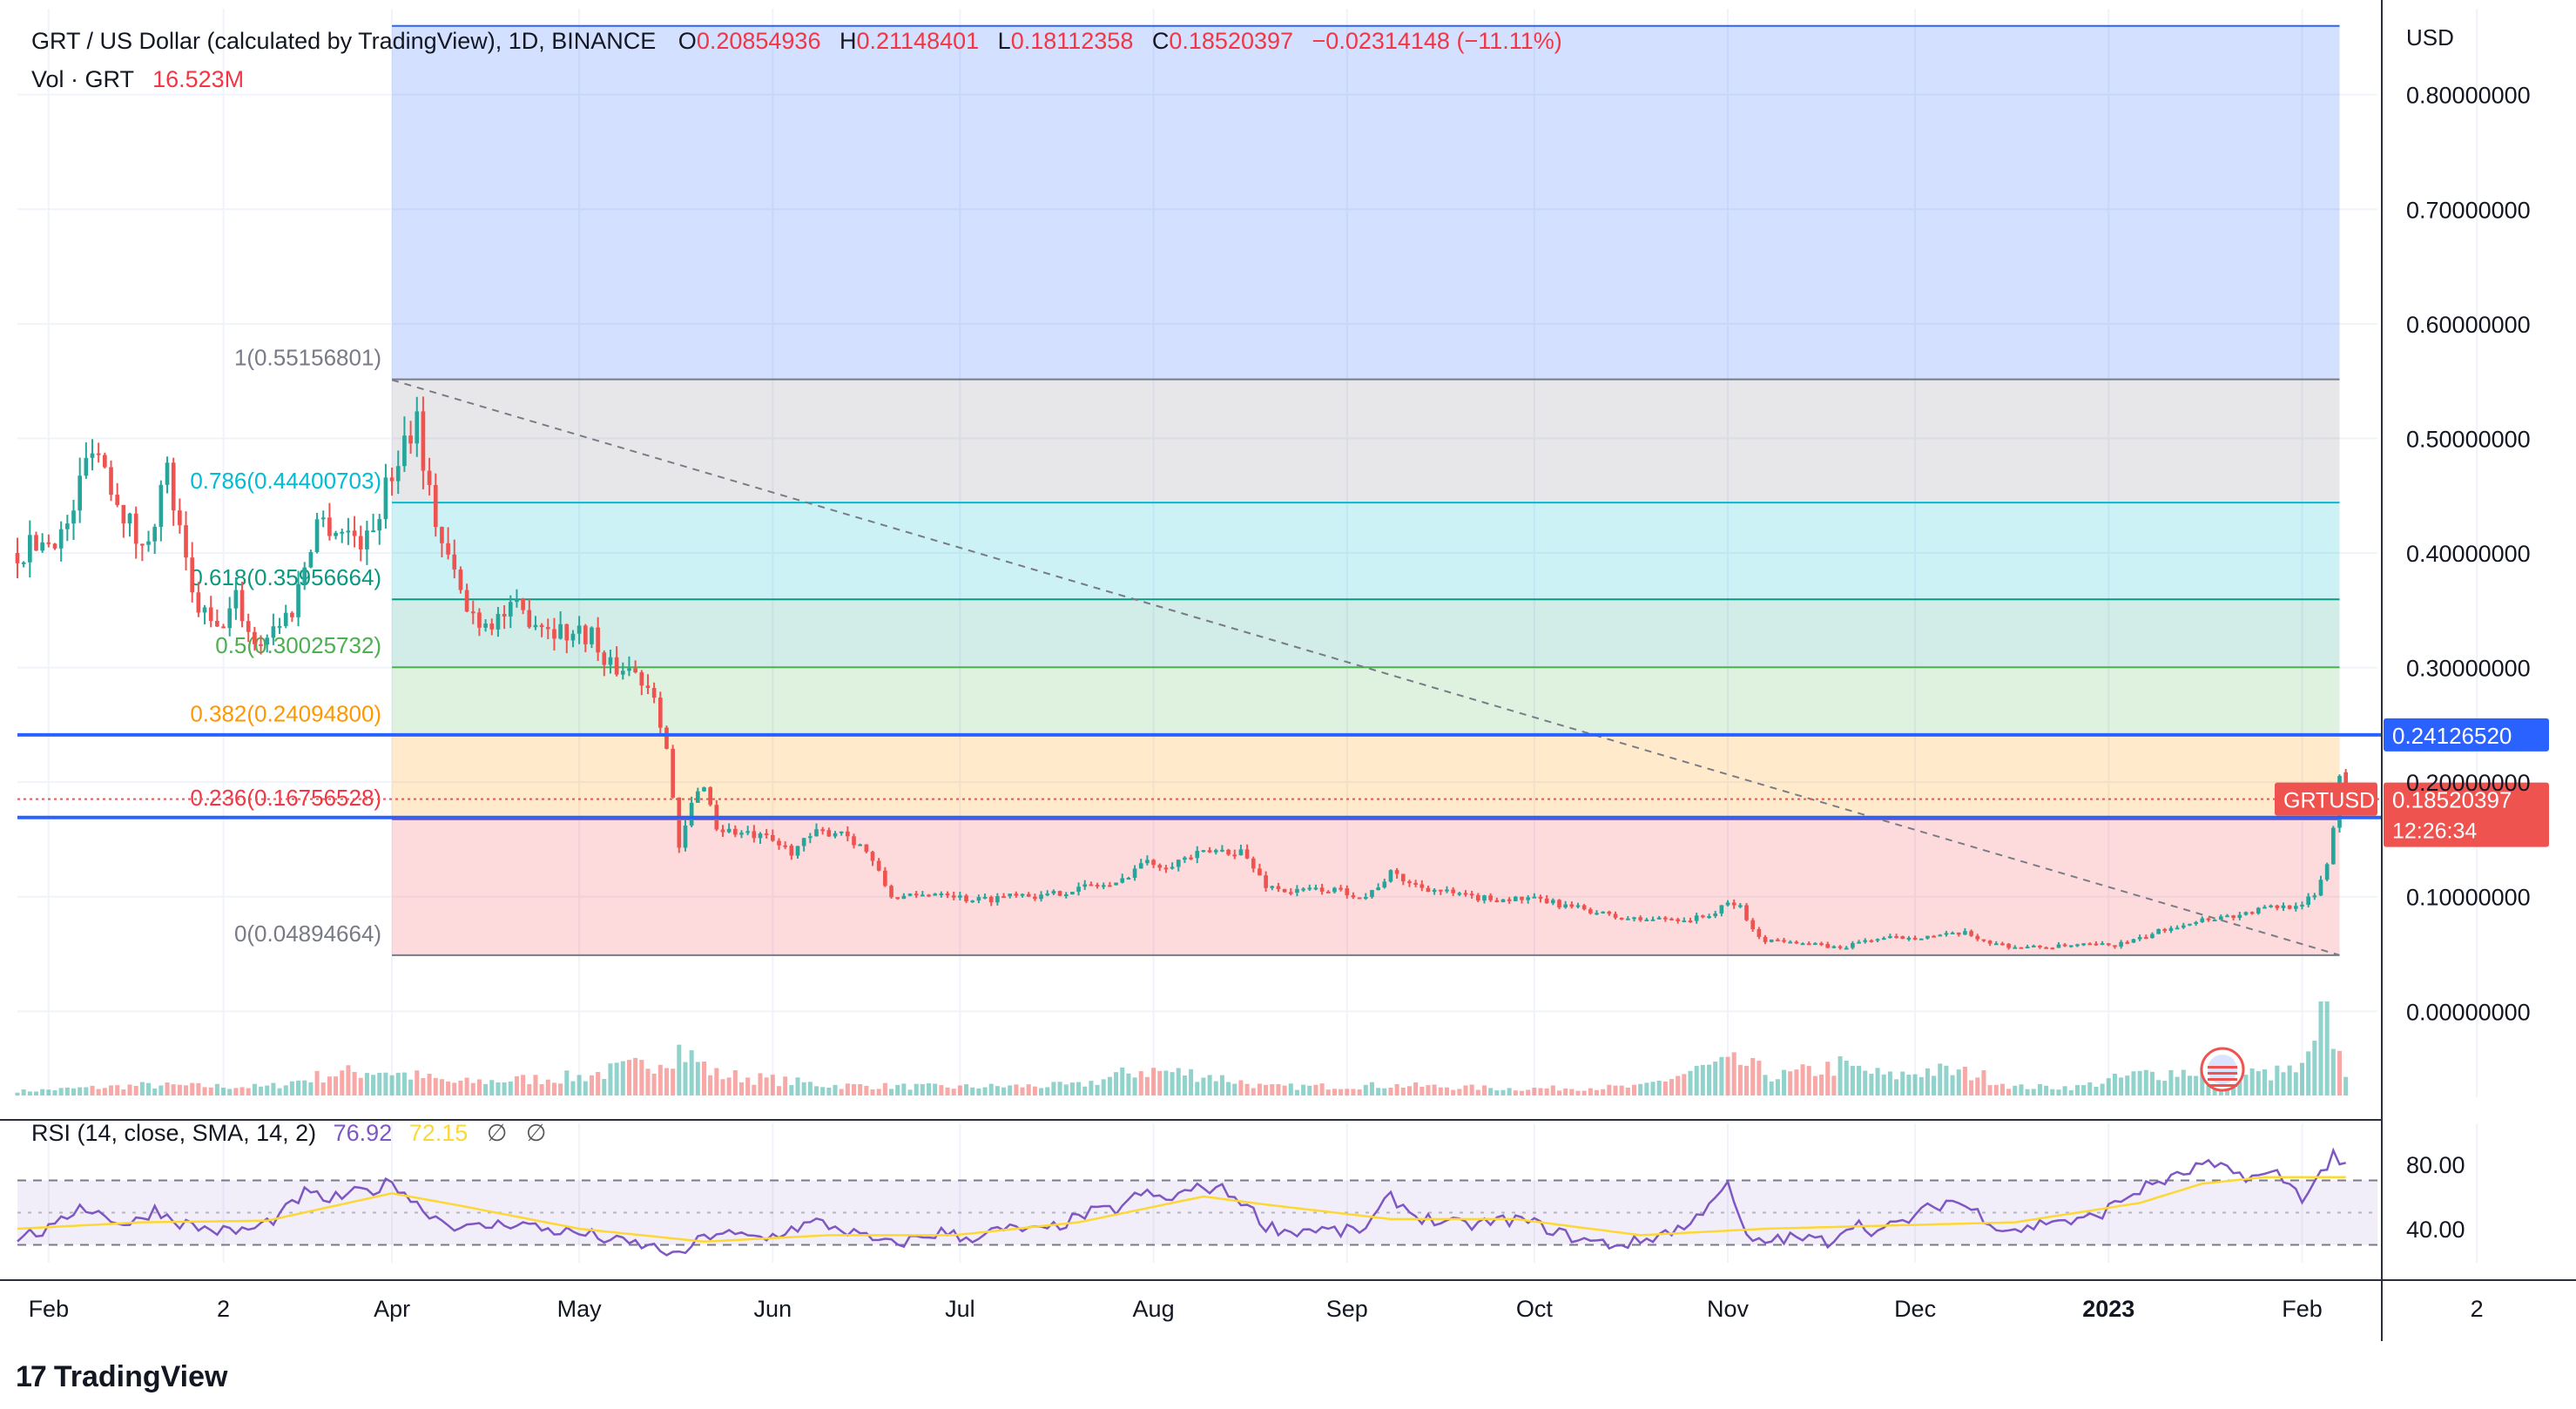 This screenshot has height=1409, width=2576. What do you see at coordinates (439, 1133) in the screenshot?
I see `rsi-sma-value: 72.15` at bounding box center [439, 1133].